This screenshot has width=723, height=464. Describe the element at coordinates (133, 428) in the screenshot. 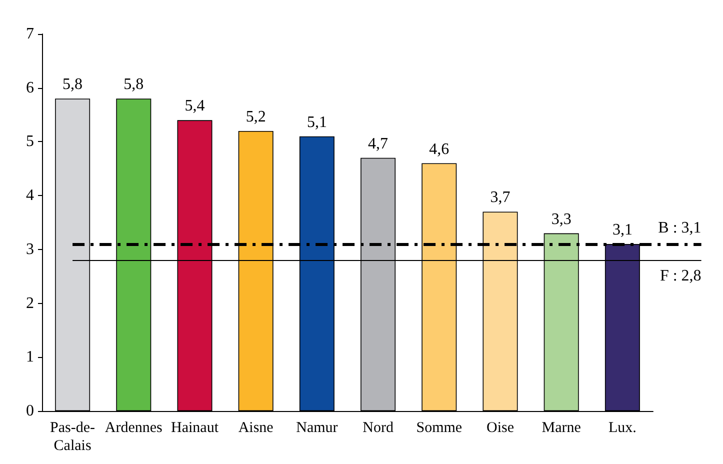

I see `x-tick-label: Ardennes` at that location.